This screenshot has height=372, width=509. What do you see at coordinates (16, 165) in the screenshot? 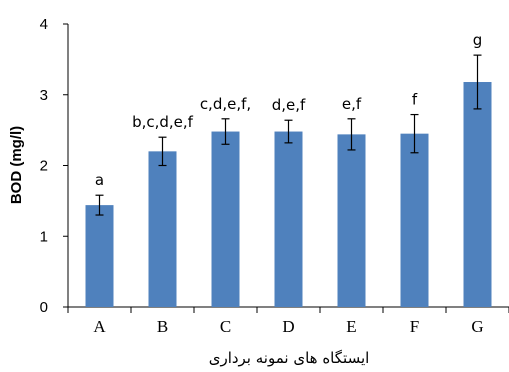
I see `y-axis-title: BOD (mg/l)` at bounding box center [16, 165].